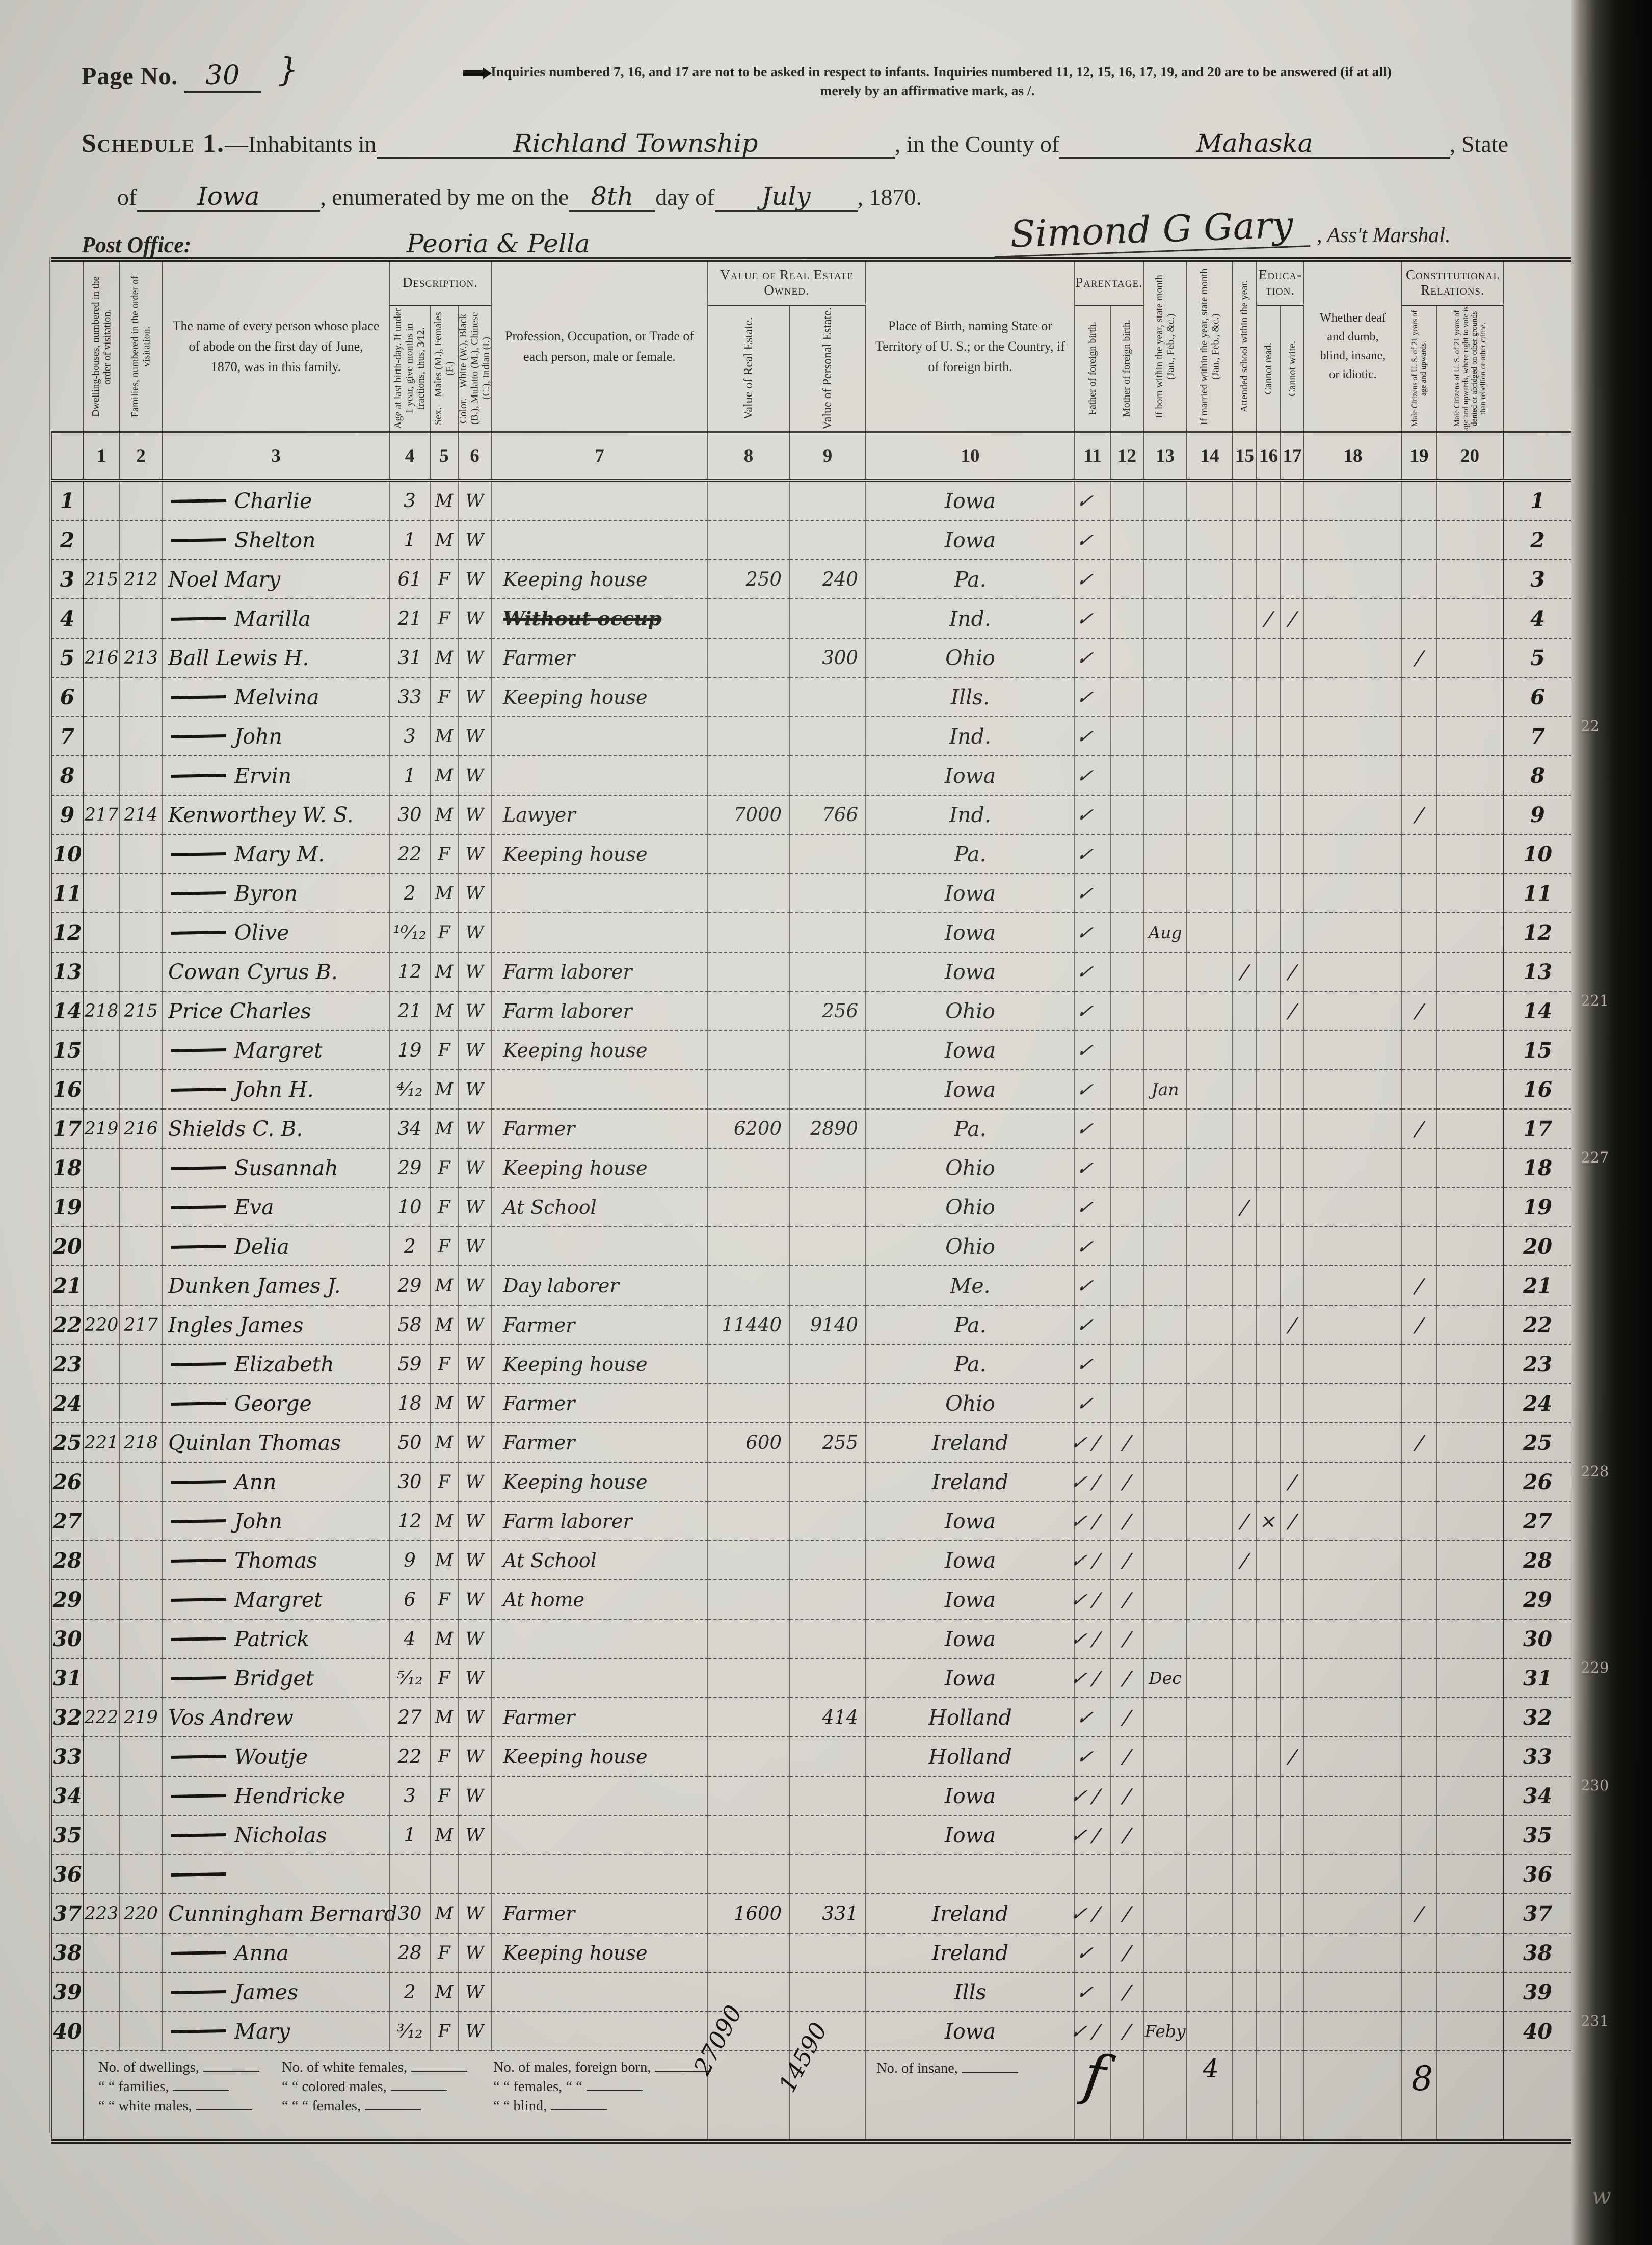  What do you see at coordinates (410, 619) in the screenshot?
I see `cell-age: 21` at bounding box center [410, 619].